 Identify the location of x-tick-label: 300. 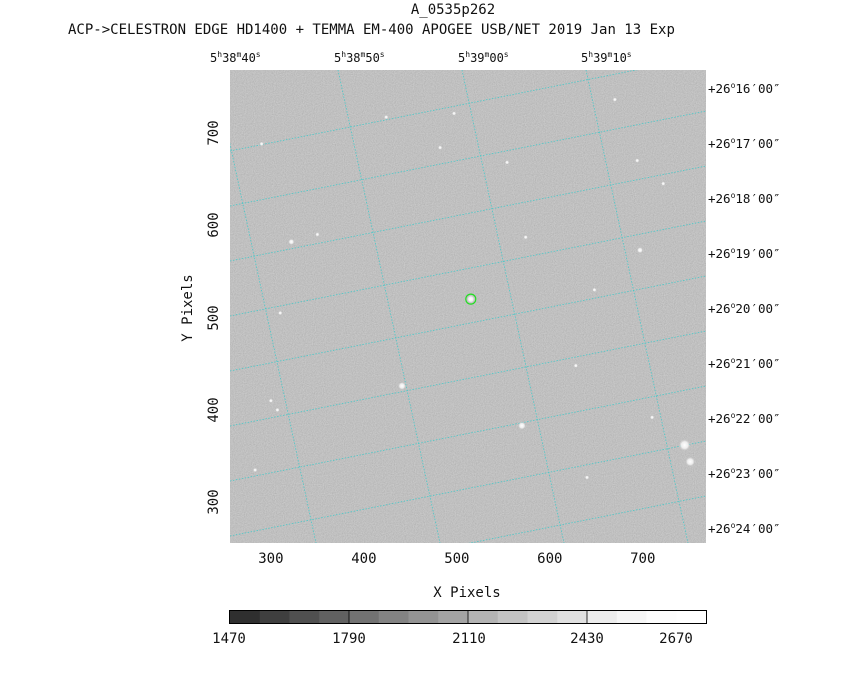
(271, 559).